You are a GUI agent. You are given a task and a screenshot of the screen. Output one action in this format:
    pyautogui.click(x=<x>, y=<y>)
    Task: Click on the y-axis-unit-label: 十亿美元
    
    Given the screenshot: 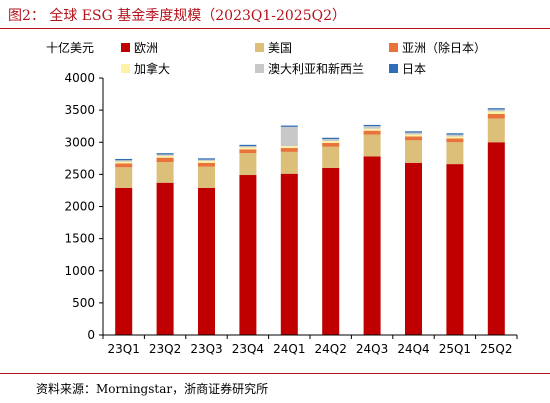 What is the action you would take?
    pyautogui.click(x=70, y=47)
    